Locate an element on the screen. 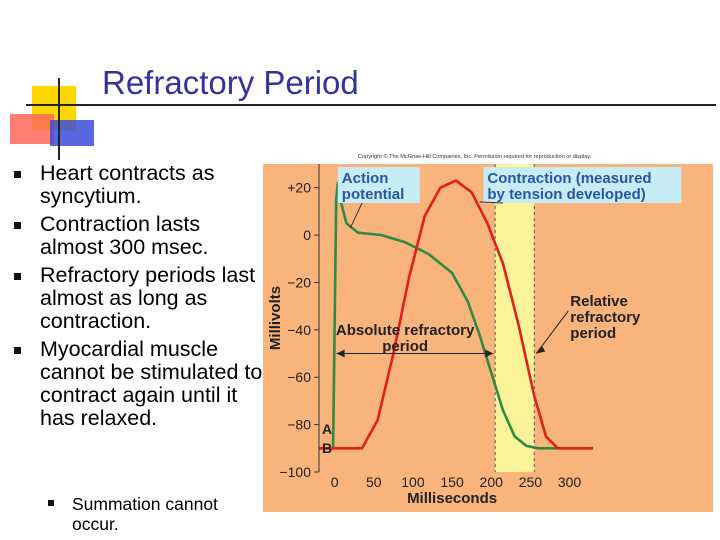  y-axis-label: Millivolts is located at coordinates (275, 318).